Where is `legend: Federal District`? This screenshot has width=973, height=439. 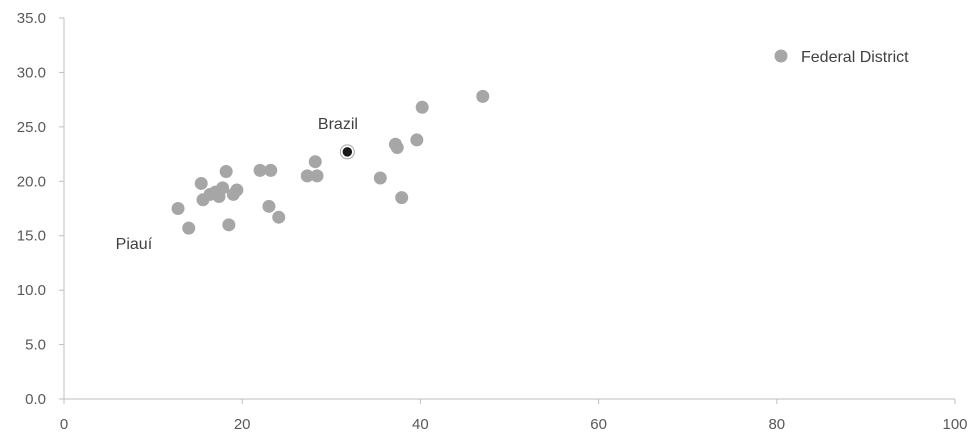
legend: Federal District is located at coordinates (841, 57).